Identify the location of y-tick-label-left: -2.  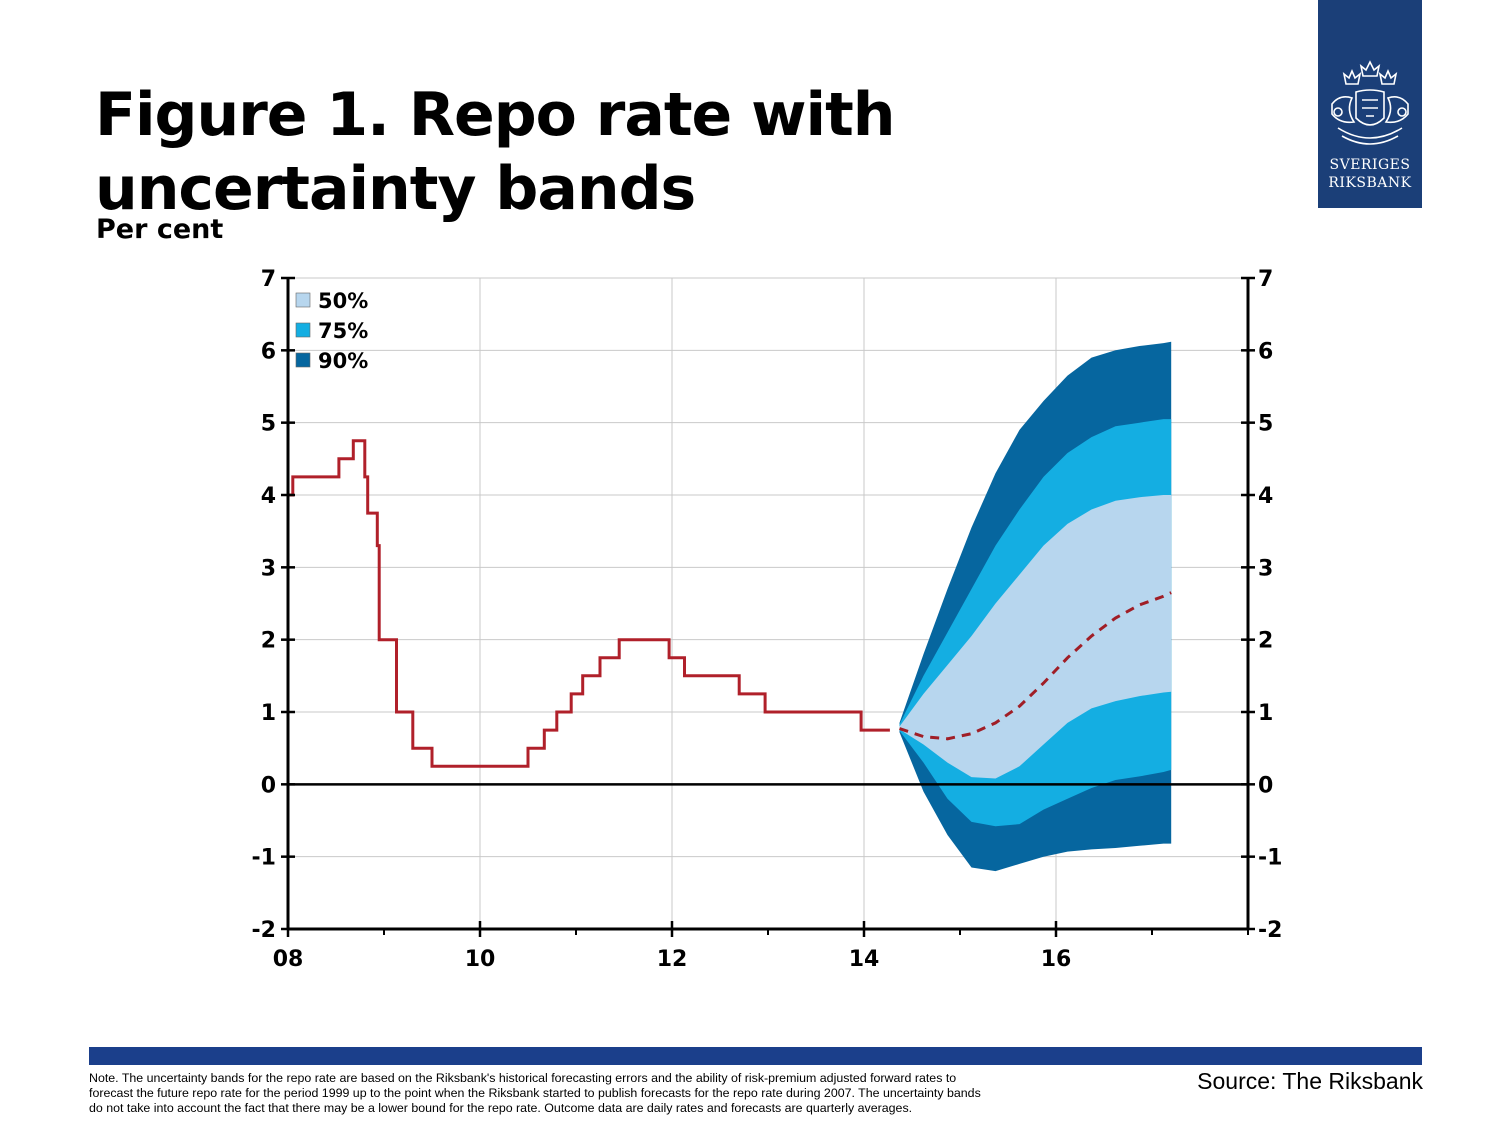
(264, 930).